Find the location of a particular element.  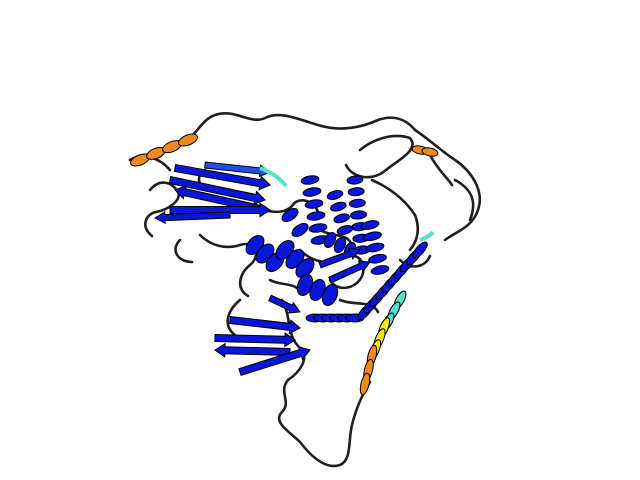

helix-low-confidence is located at coordinates (383, 343).